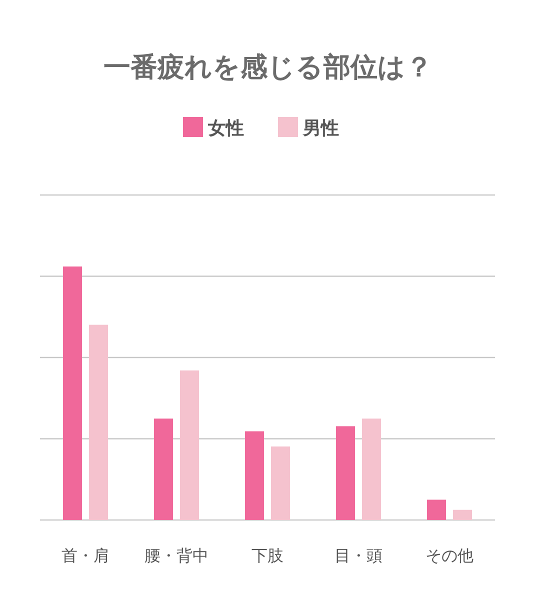  Describe the element at coordinates (176, 555) in the screenshot. I see `x-tick-label: 腰・背中` at that location.